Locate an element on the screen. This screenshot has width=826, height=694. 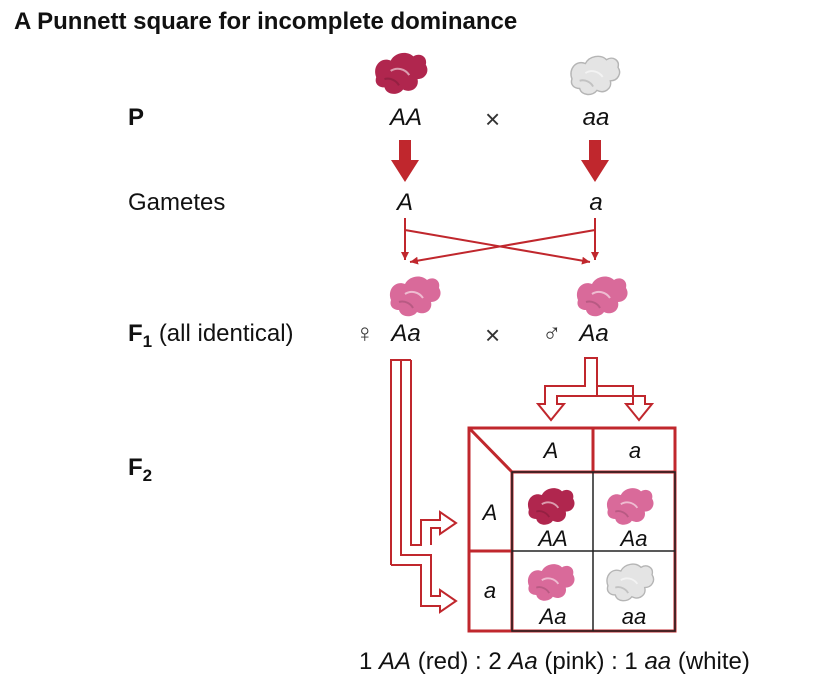
ratio-n1: 1 is located at coordinates (369, 661).